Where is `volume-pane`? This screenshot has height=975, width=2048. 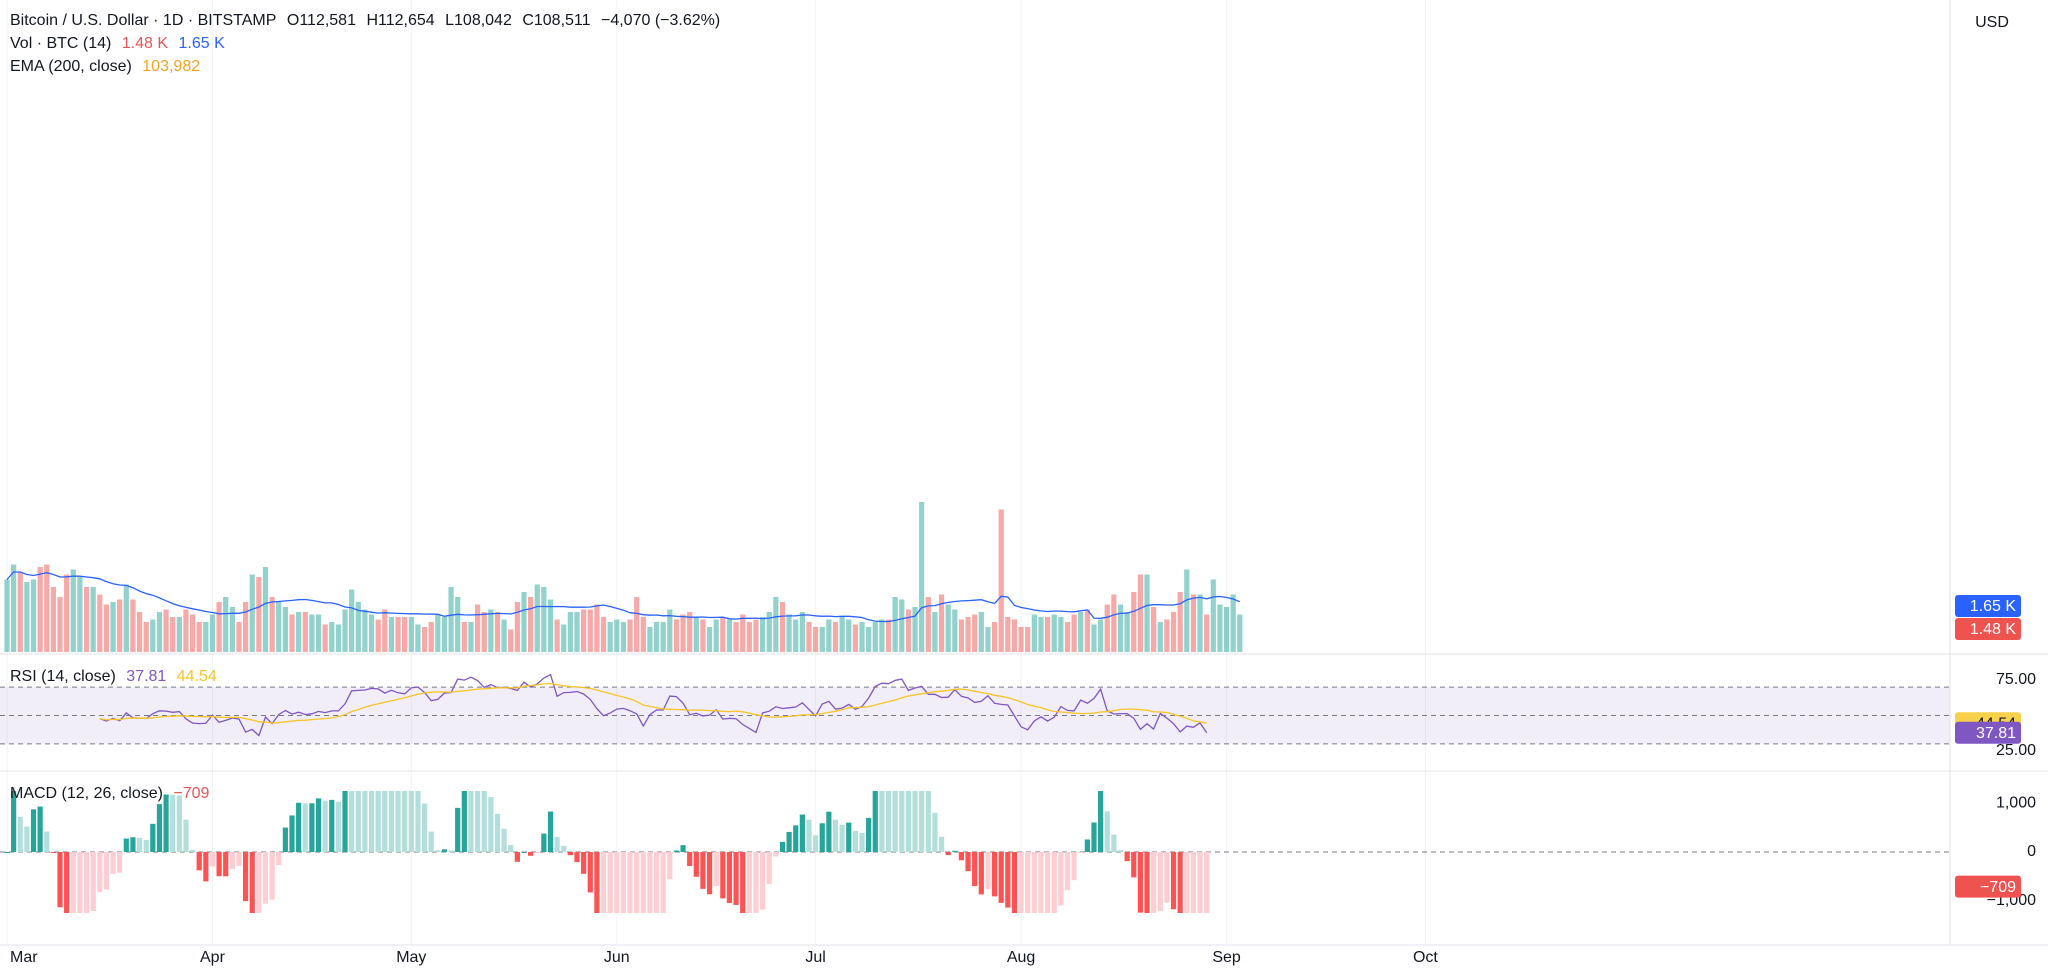
volume-pane is located at coordinates (623, 577).